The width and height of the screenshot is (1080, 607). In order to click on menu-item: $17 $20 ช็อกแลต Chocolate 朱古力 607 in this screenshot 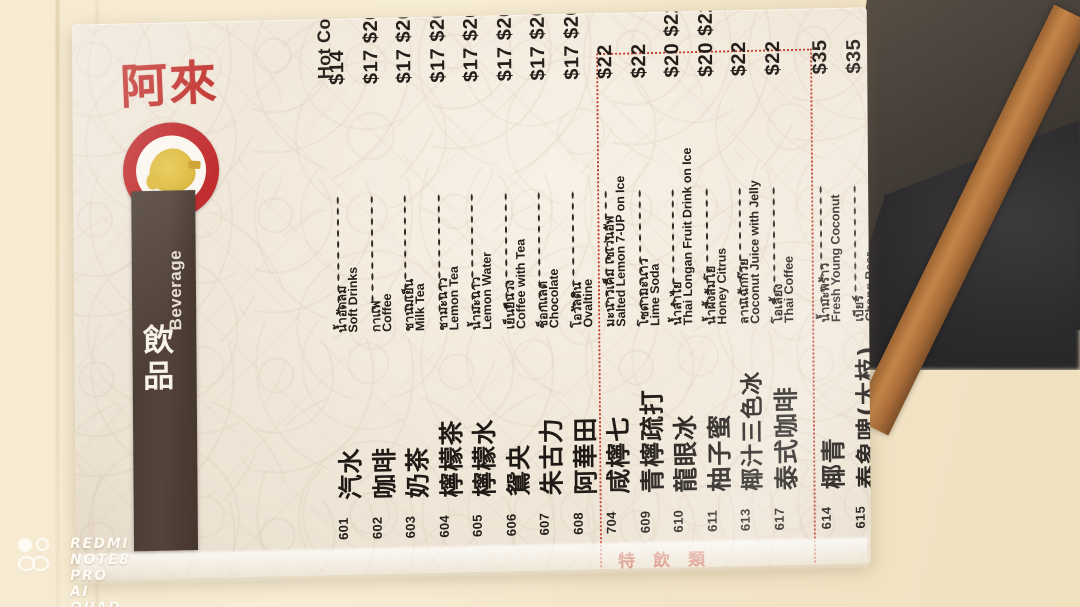, I will do `click(547, 274)`.